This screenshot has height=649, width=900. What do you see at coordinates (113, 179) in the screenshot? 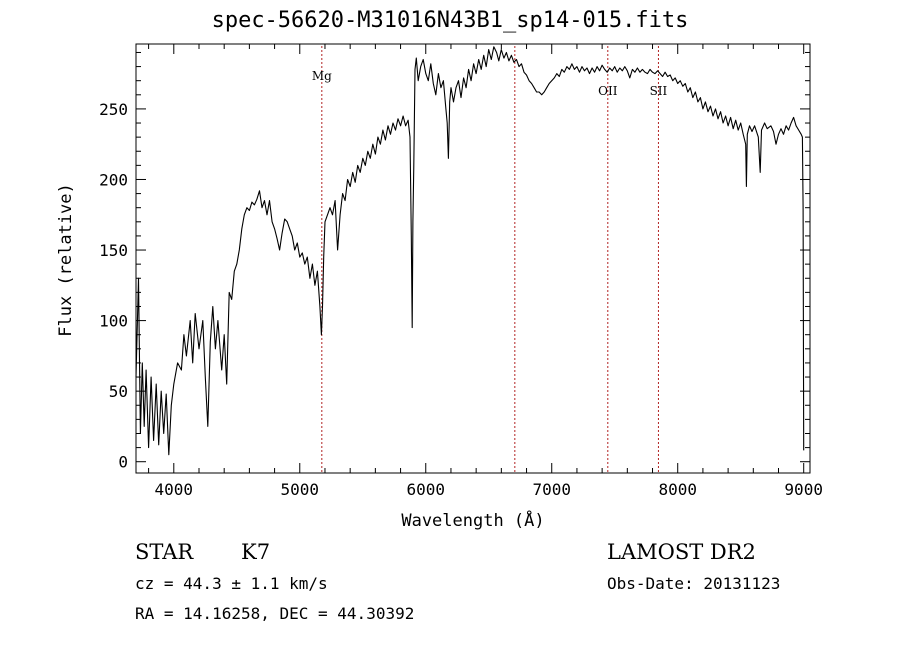
I see `y-tick-label: 200` at bounding box center [113, 179].